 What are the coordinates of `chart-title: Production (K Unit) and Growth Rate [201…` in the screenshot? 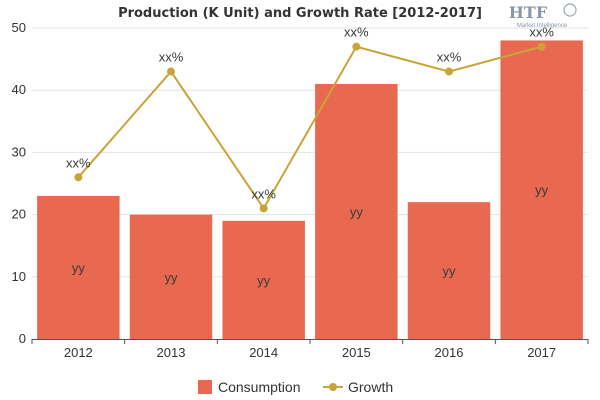 It's located at (300, 13).